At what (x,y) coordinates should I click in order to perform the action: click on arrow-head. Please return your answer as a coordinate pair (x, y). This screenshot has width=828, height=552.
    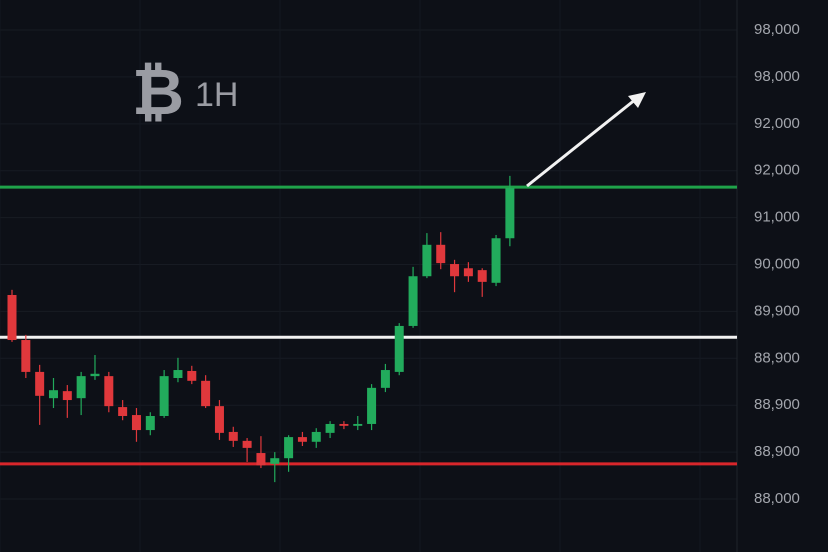
    Looking at the image, I should click on (637, 100).